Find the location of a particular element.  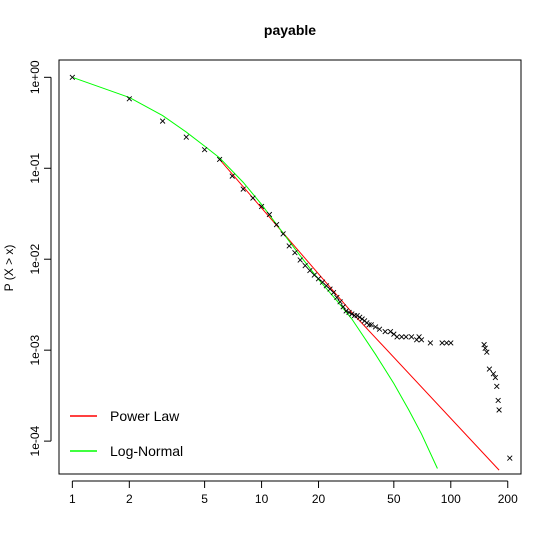

x-tick-label: 20 is located at coordinates (319, 499).